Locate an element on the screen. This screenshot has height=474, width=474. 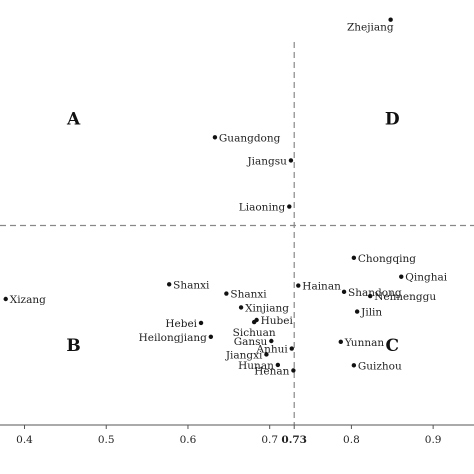
quadrant-label-c: C is located at coordinates (393, 346).